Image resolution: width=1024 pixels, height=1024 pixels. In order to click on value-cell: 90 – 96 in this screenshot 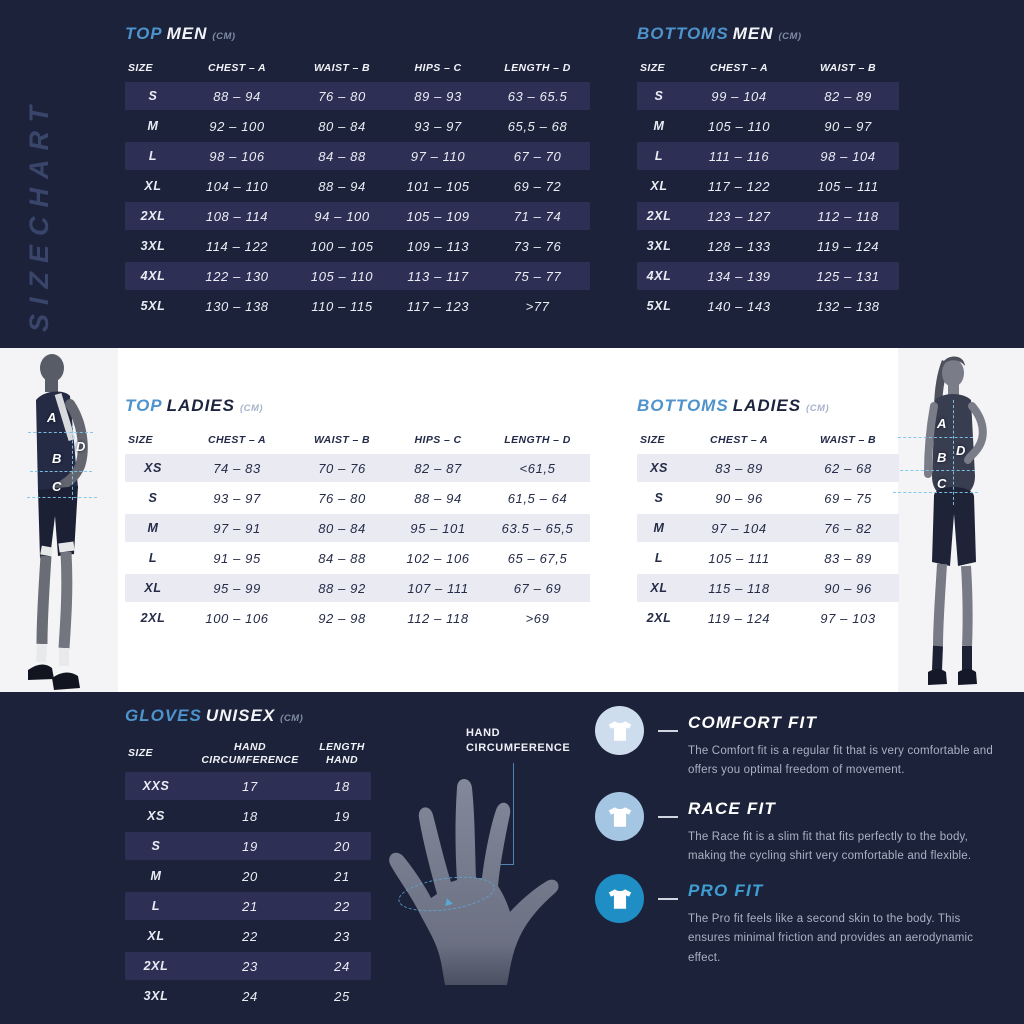, I will do `click(848, 588)`.